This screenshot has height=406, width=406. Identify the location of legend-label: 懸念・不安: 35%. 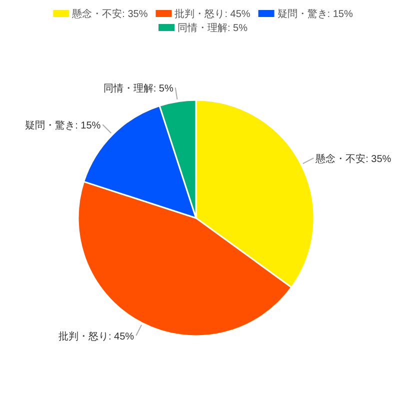
(109, 14).